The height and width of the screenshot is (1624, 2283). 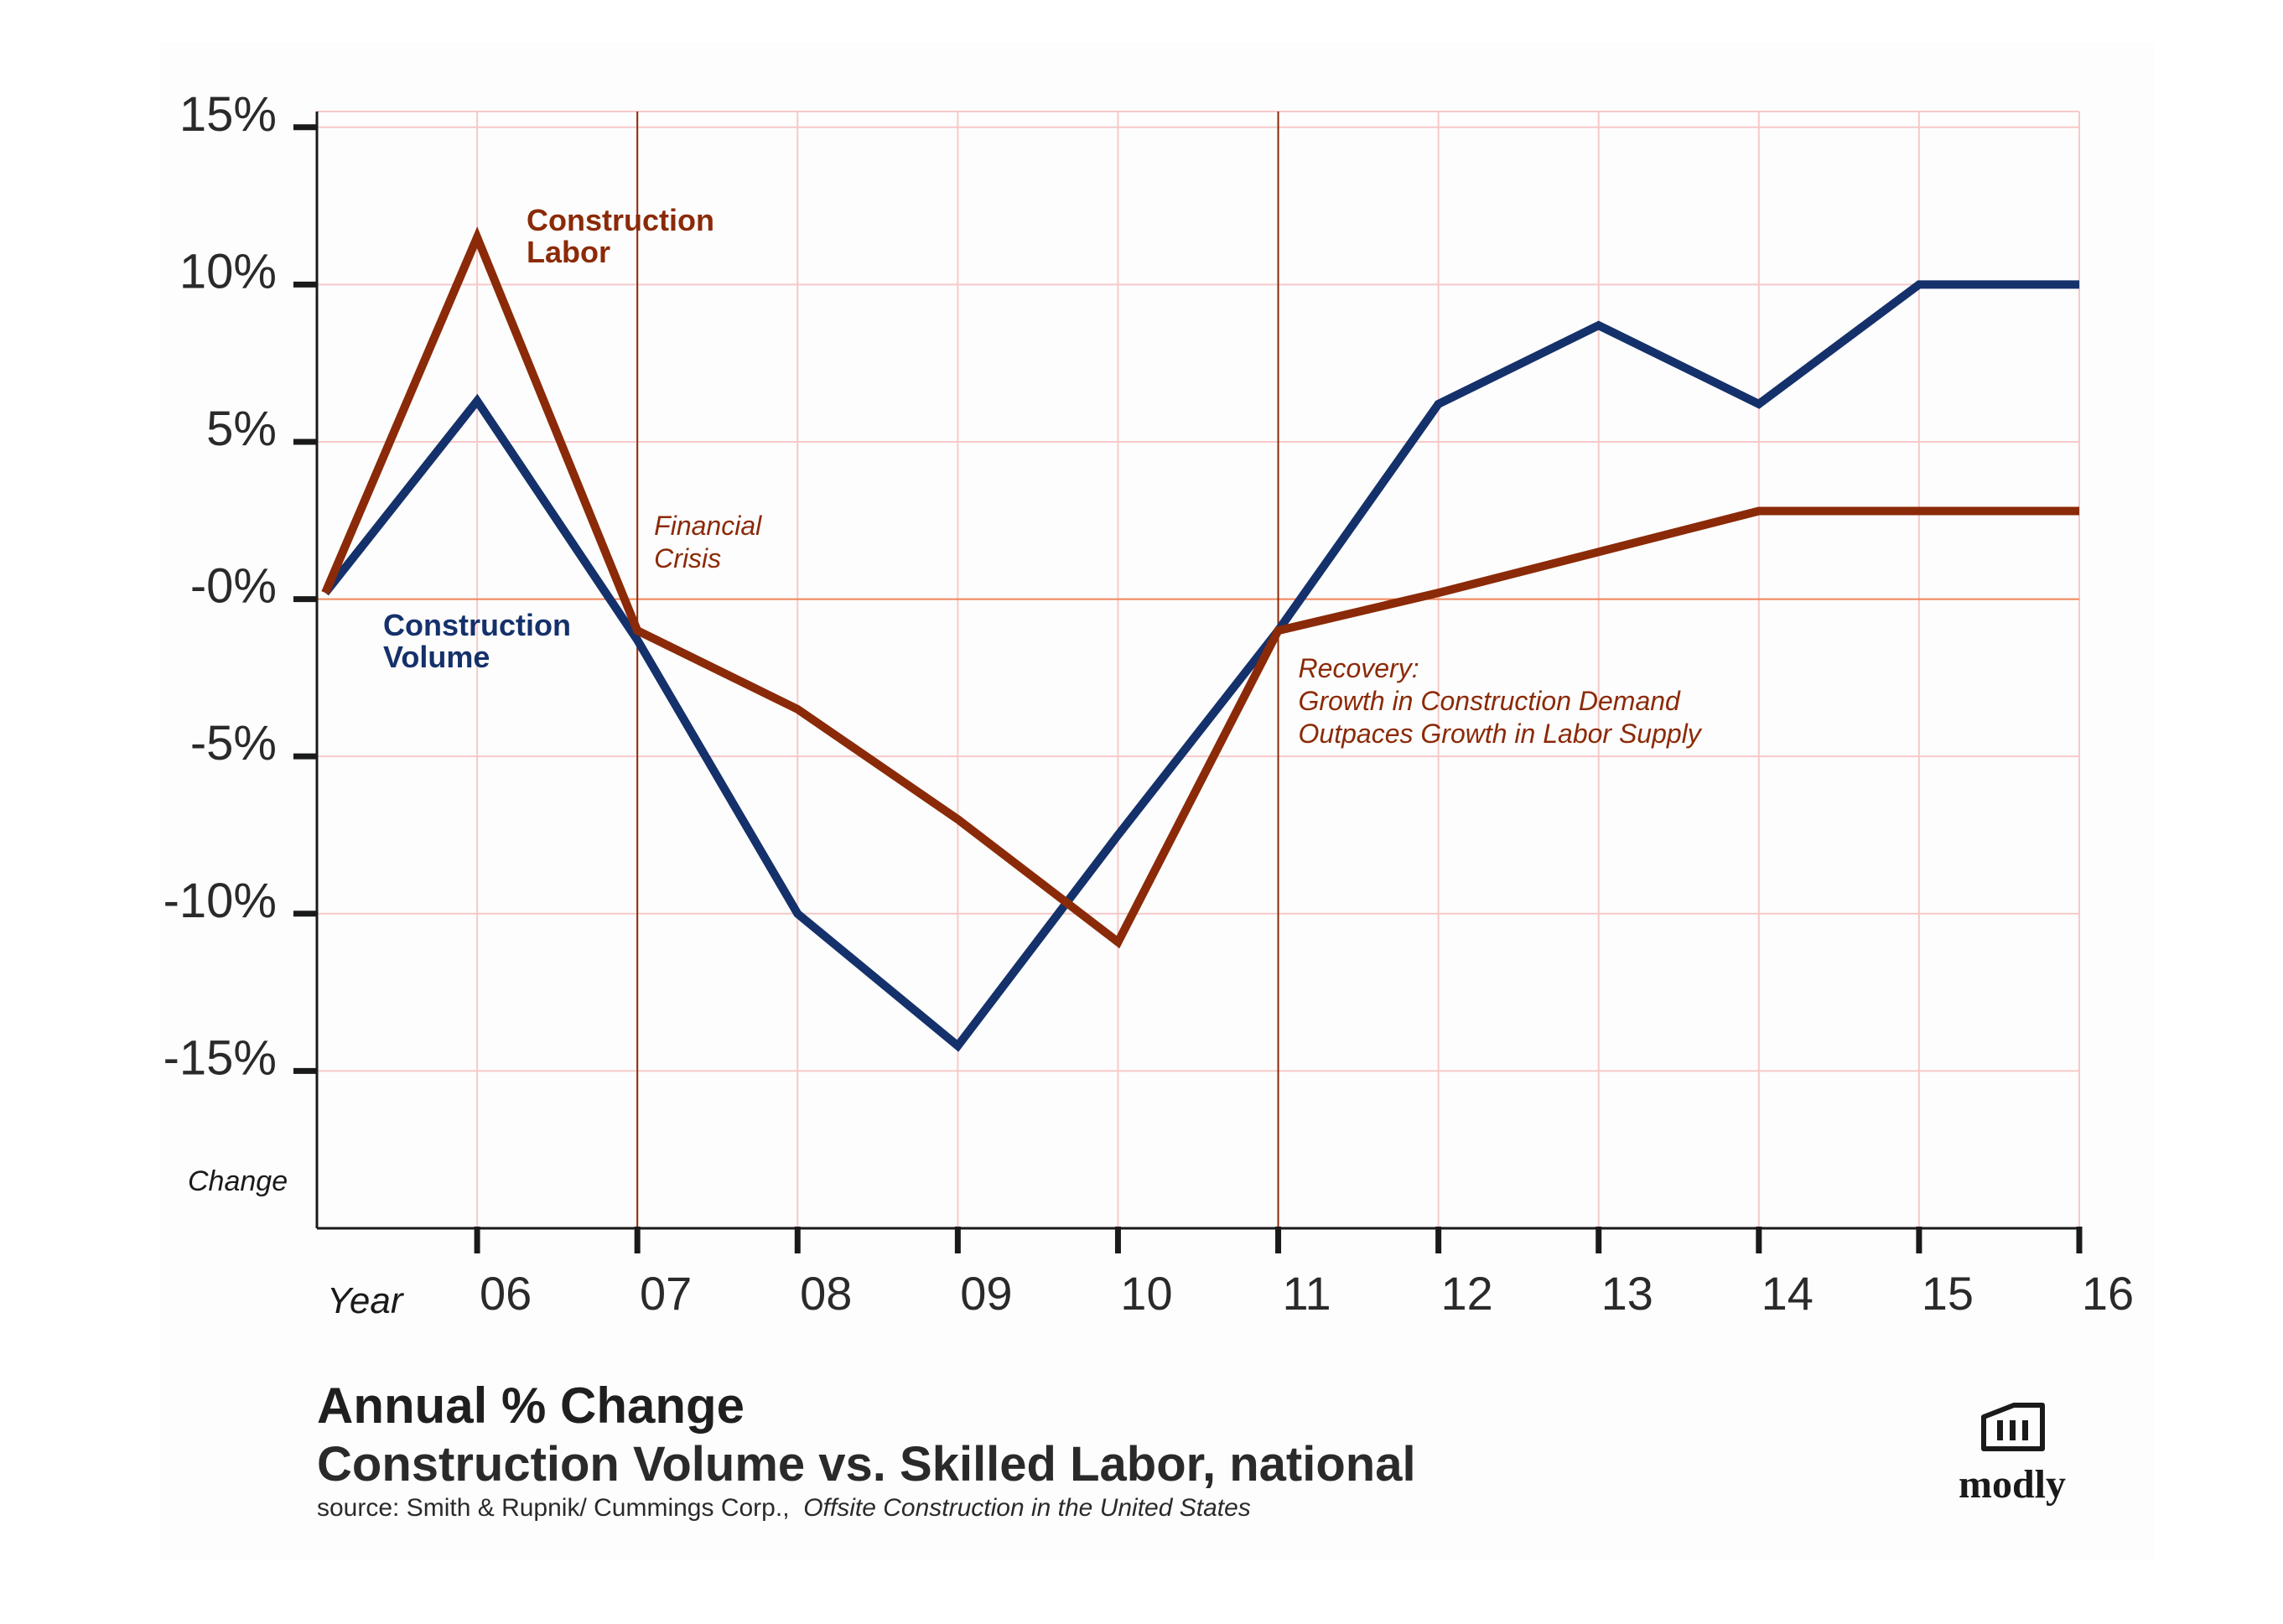 What do you see at coordinates (234, 586) in the screenshot?
I see `y-tick-label: -0%` at bounding box center [234, 586].